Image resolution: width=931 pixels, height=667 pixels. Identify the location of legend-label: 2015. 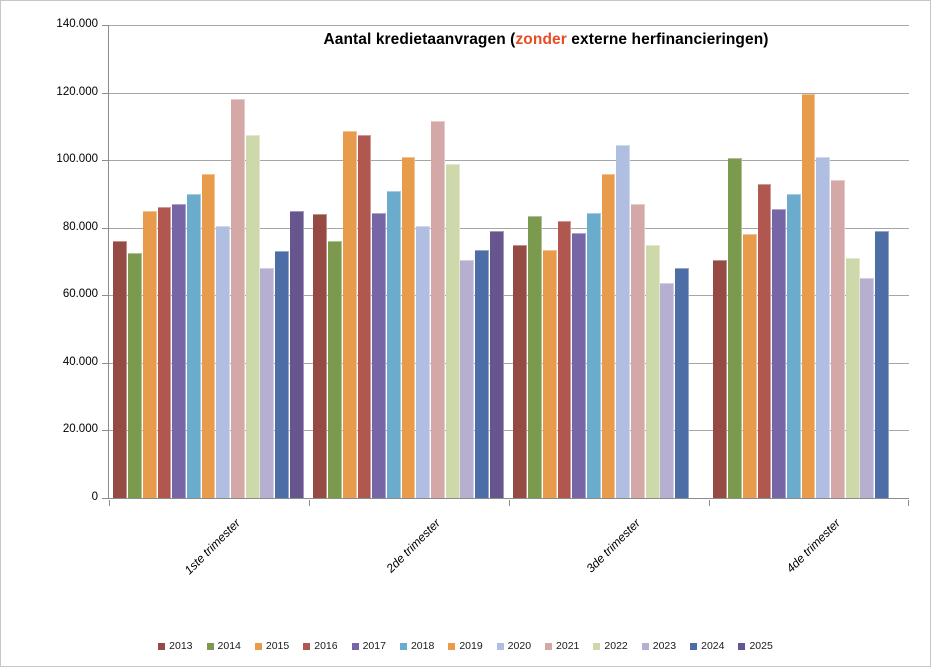
(277, 646).